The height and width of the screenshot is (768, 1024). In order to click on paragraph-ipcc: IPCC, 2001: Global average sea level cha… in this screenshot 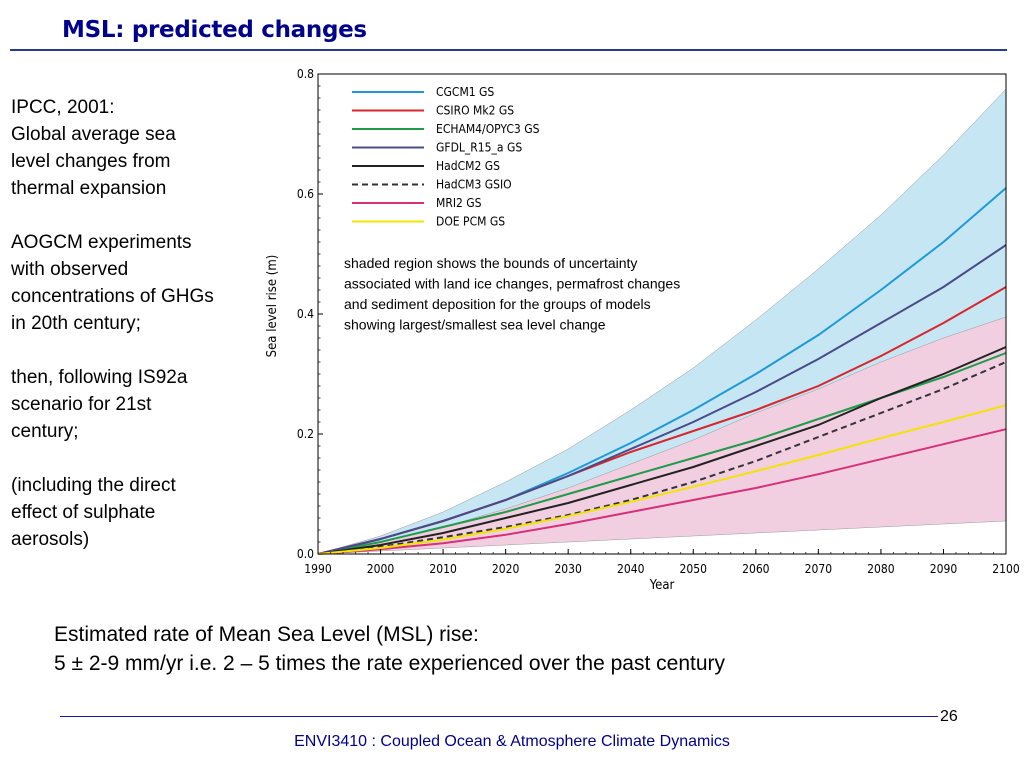, I will do `click(136, 148)`.